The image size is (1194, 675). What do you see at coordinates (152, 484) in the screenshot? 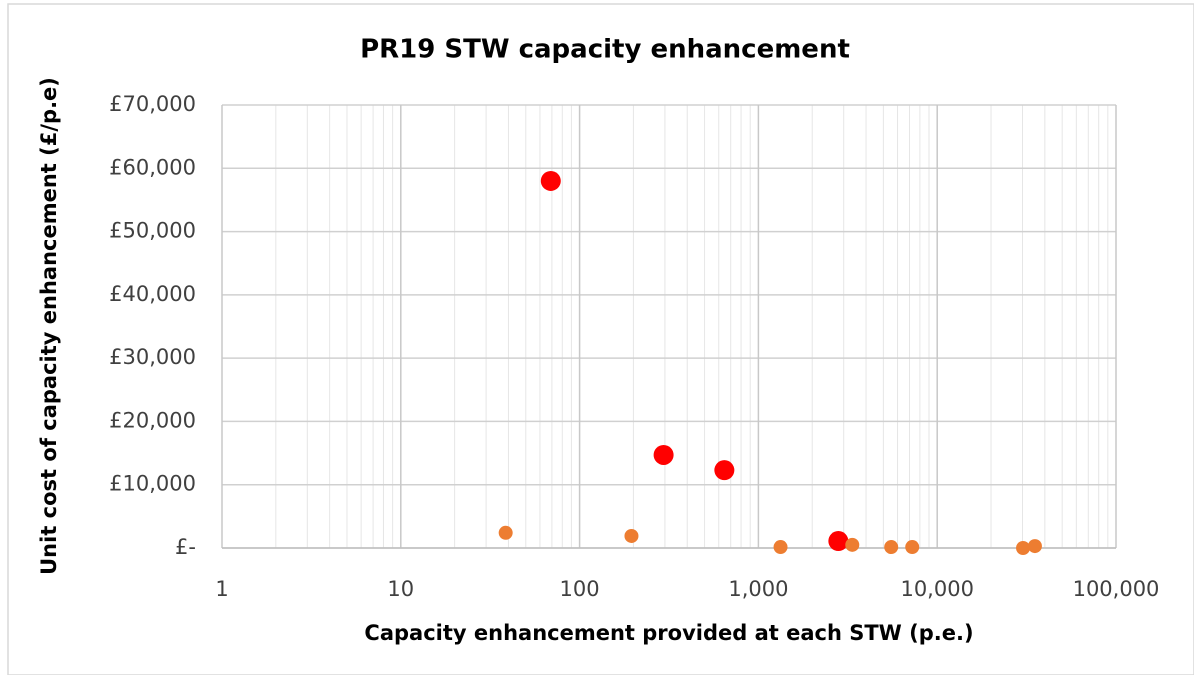
I see `y-tick-label: £10,000` at bounding box center [152, 484].